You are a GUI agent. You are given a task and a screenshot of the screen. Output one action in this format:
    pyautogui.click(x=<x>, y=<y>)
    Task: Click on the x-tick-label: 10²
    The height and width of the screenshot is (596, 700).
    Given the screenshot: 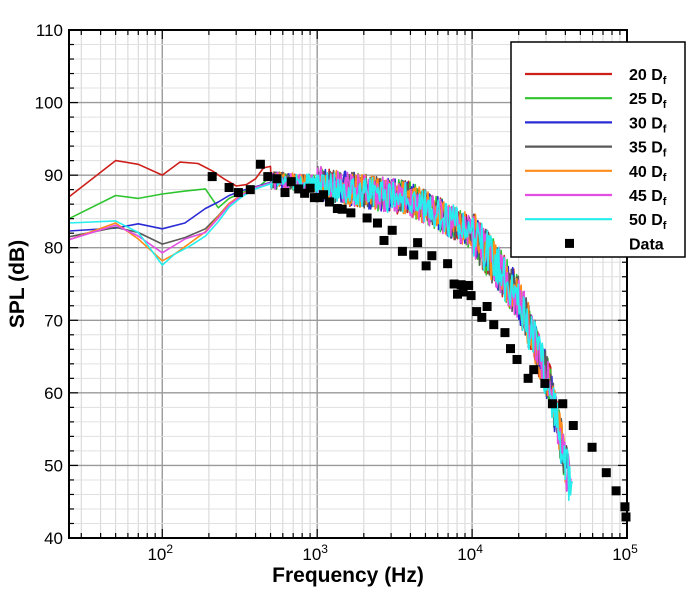 What is the action you would take?
    pyautogui.click(x=160, y=553)
    